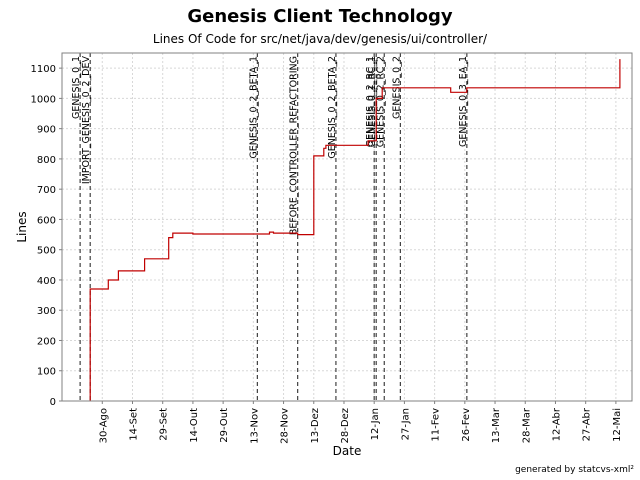 The image size is (640, 480). What do you see at coordinates (315, 425) in the screenshot?
I see `x-tick-label: 13-Dez` at bounding box center [315, 425].